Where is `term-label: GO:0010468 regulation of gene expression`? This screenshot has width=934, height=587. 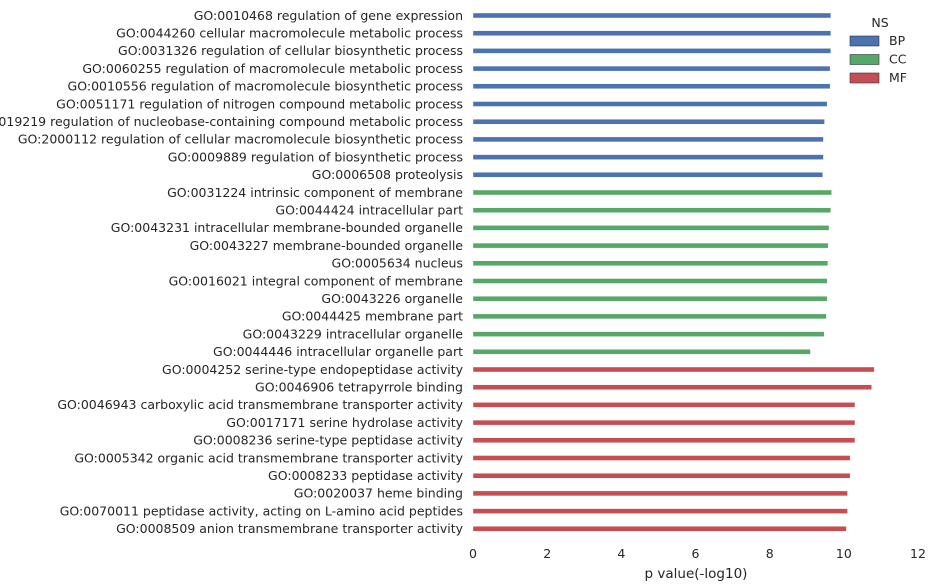
term-label: GO:0010468 regulation of gene expression is located at coordinates (328, 15).